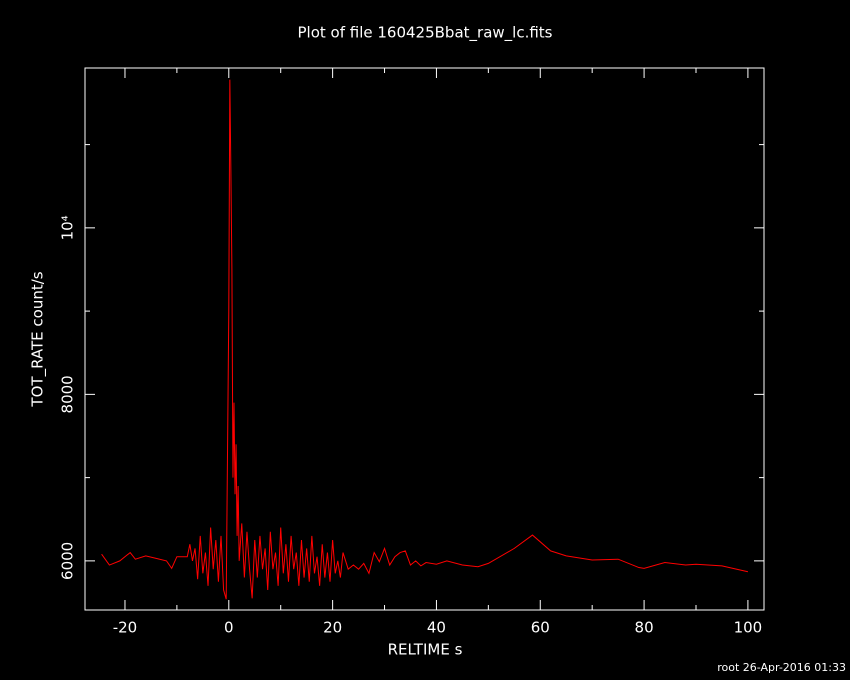 This screenshot has width=850, height=680. Describe the element at coordinates (781, 667) in the screenshot. I see `footer: root 26-Apr-2016 01:33` at that location.